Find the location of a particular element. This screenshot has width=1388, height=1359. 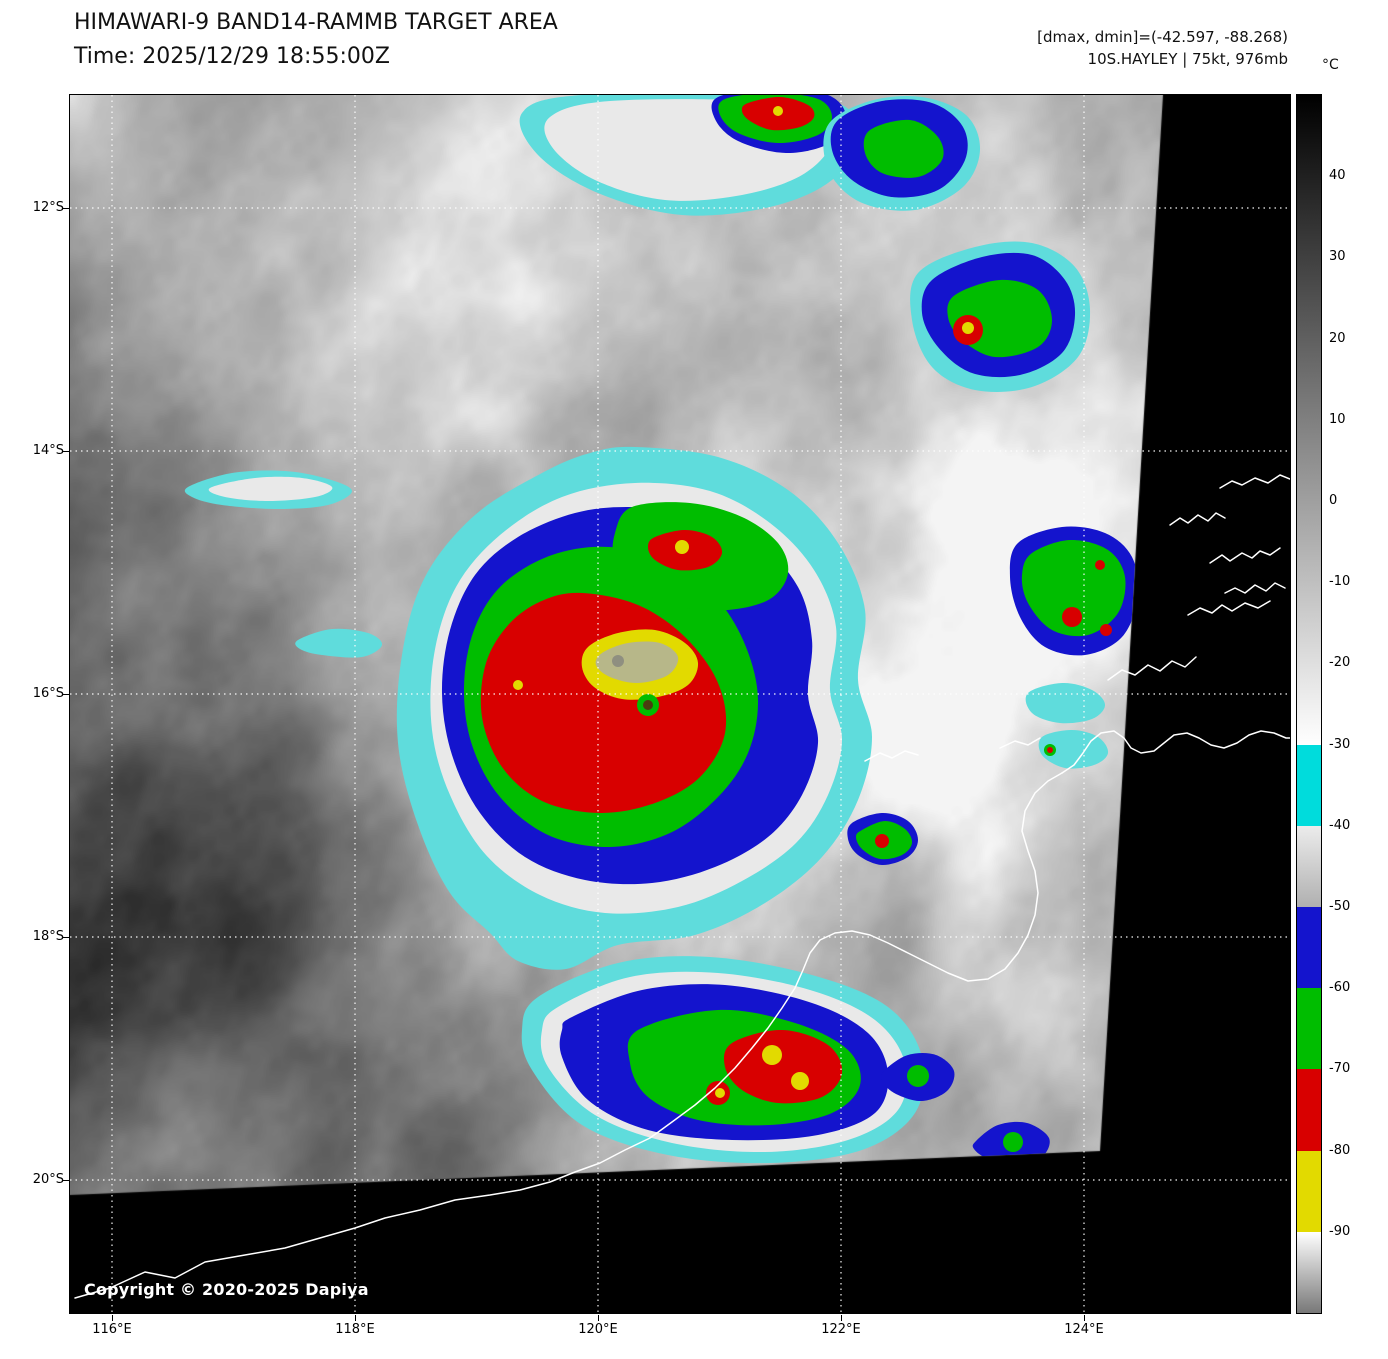

colorbar-tick--70: -70 is located at coordinates (1340, 1069).